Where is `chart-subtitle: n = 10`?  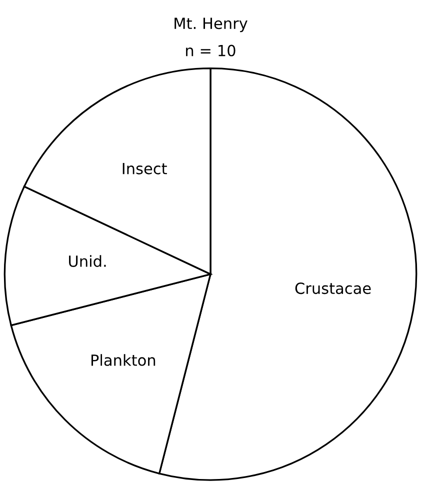 chart-subtitle: n = 10 is located at coordinates (211, 50).